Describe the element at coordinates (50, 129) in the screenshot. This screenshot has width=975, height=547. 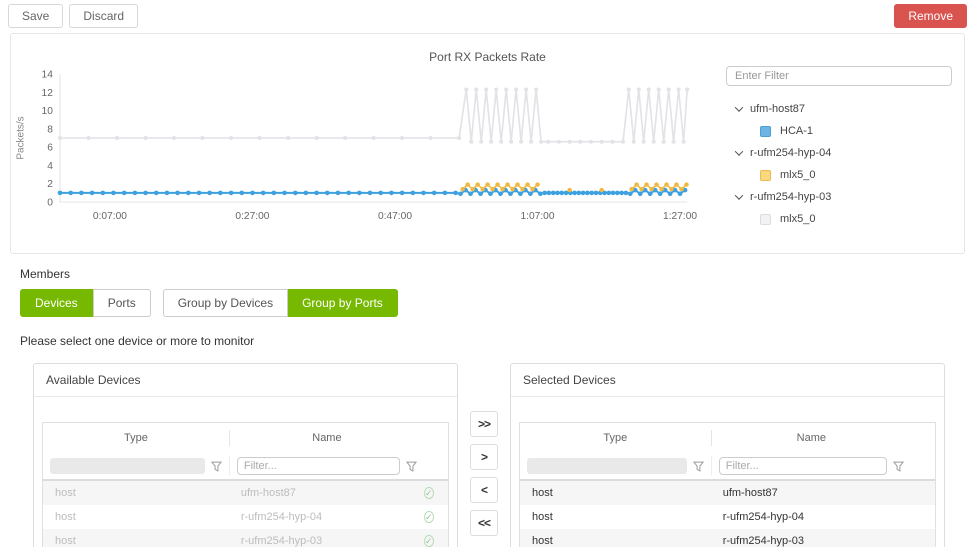
I see `svg-text: 8` at that location.